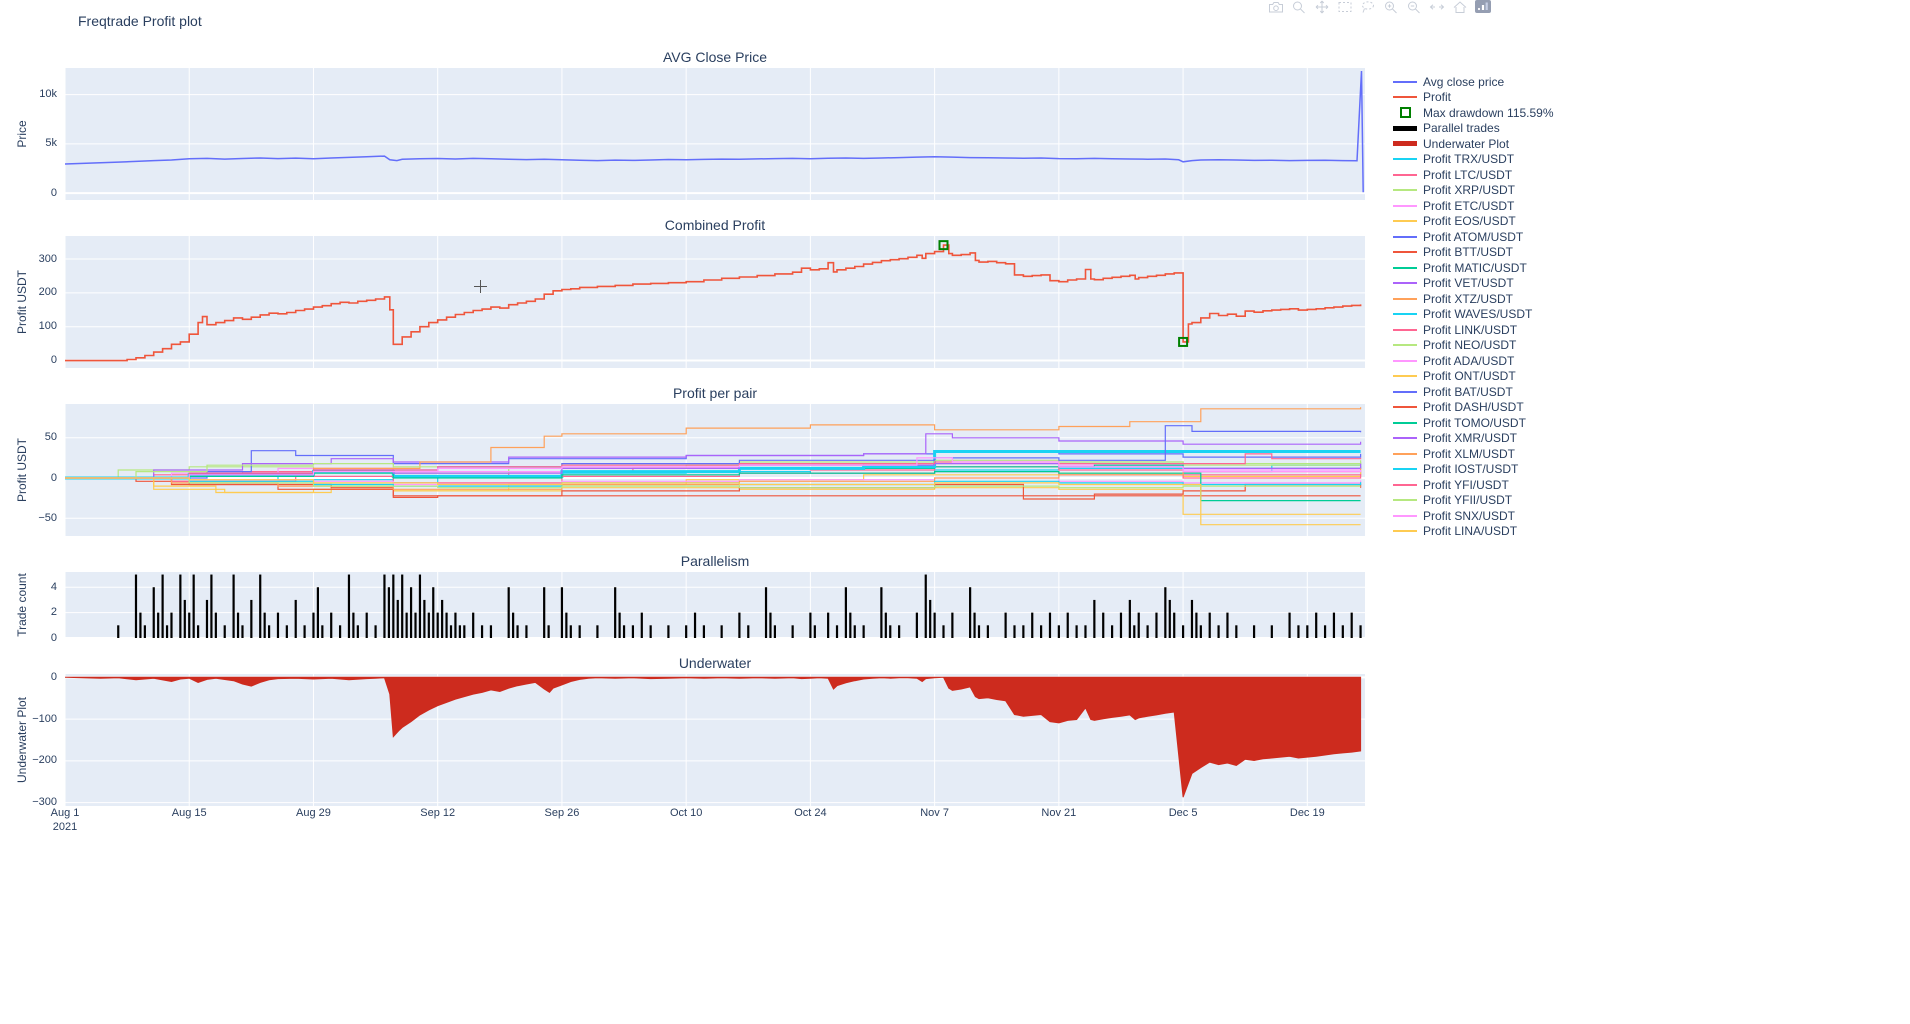 This screenshot has width=1910, height=1024. What do you see at coordinates (1473, 237) in the screenshot?
I see `legend-item-profit-atom-usdt: Profit ATOM/USDT` at bounding box center [1473, 237].